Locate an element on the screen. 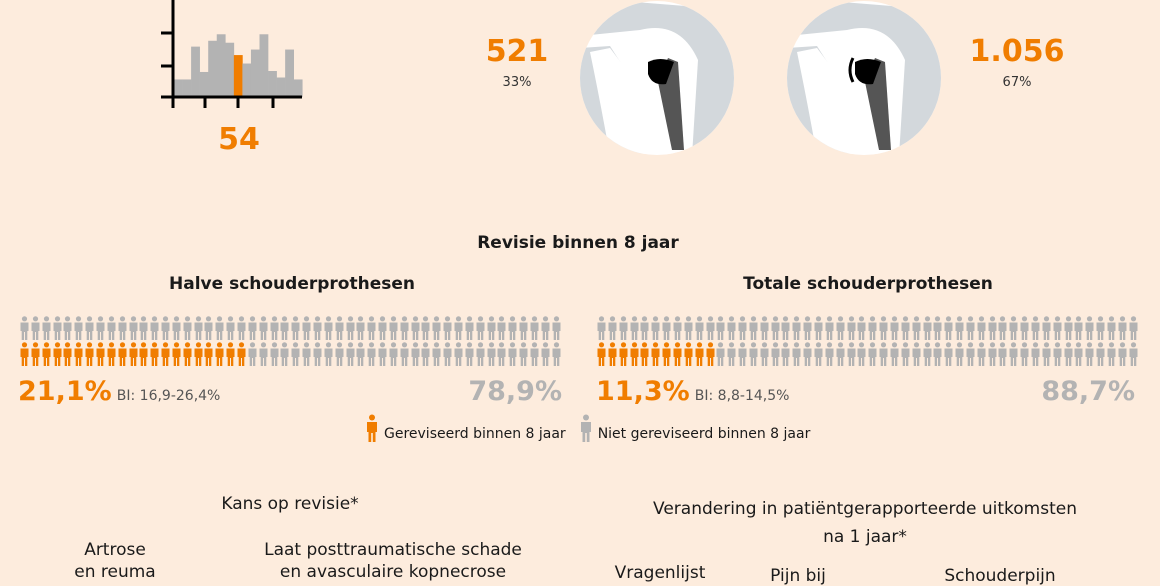 The height and width of the screenshot is (586, 1160). kans-artrose-line1: Artrose is located at coordinates (115, 550).